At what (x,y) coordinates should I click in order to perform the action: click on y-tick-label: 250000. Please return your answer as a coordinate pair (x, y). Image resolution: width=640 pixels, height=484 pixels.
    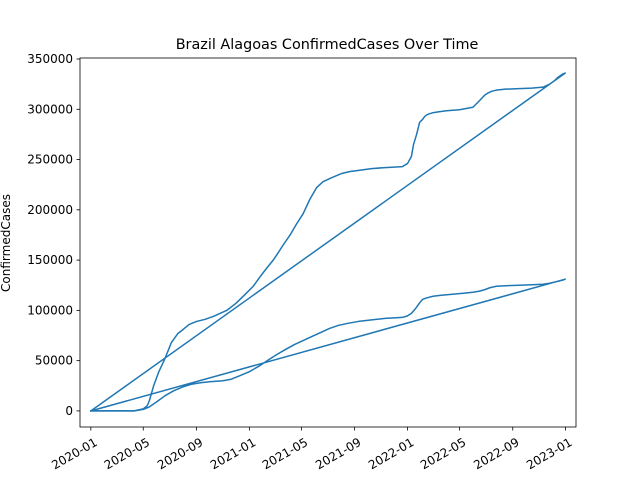
    Looking at the image, I should click on (50, 160).